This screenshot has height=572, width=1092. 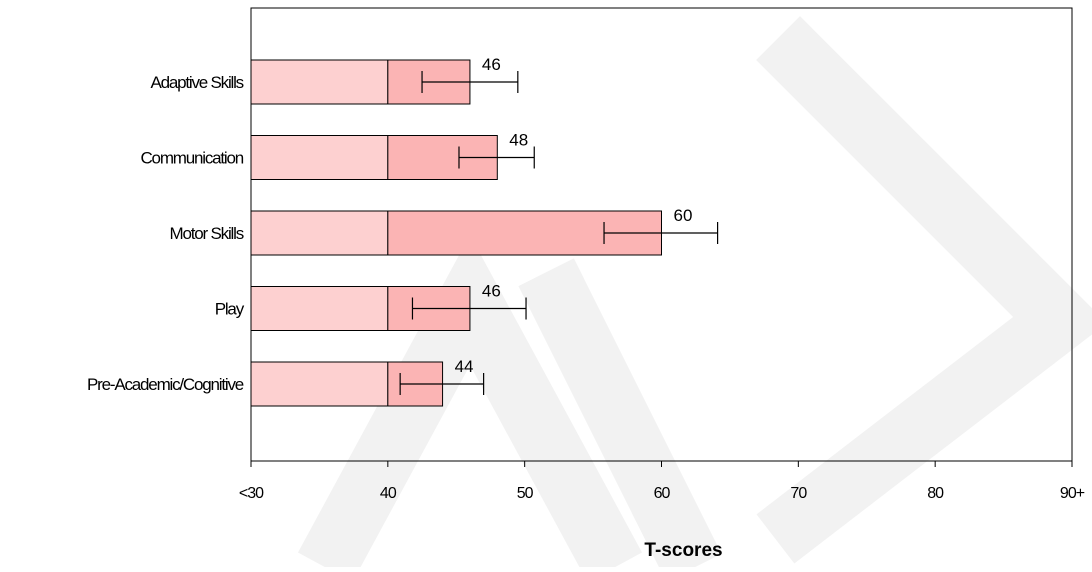 What do you see at coordinates (230, 309) in the screenshot?
I see `category-label: Play` at bounding box center [230, 309].